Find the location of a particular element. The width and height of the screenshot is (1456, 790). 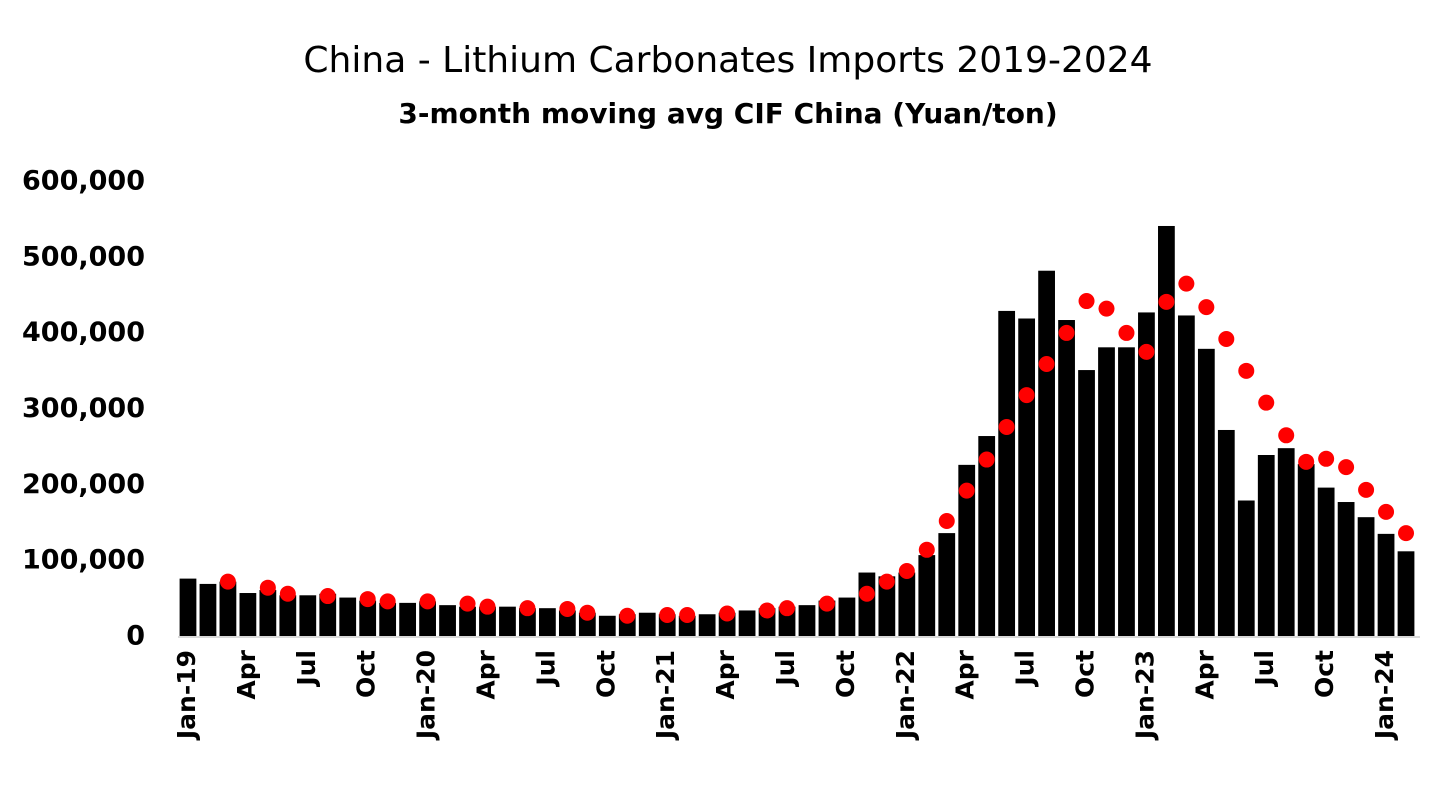

y-tick-label: 200,000 is located at coordinates (83, 484).